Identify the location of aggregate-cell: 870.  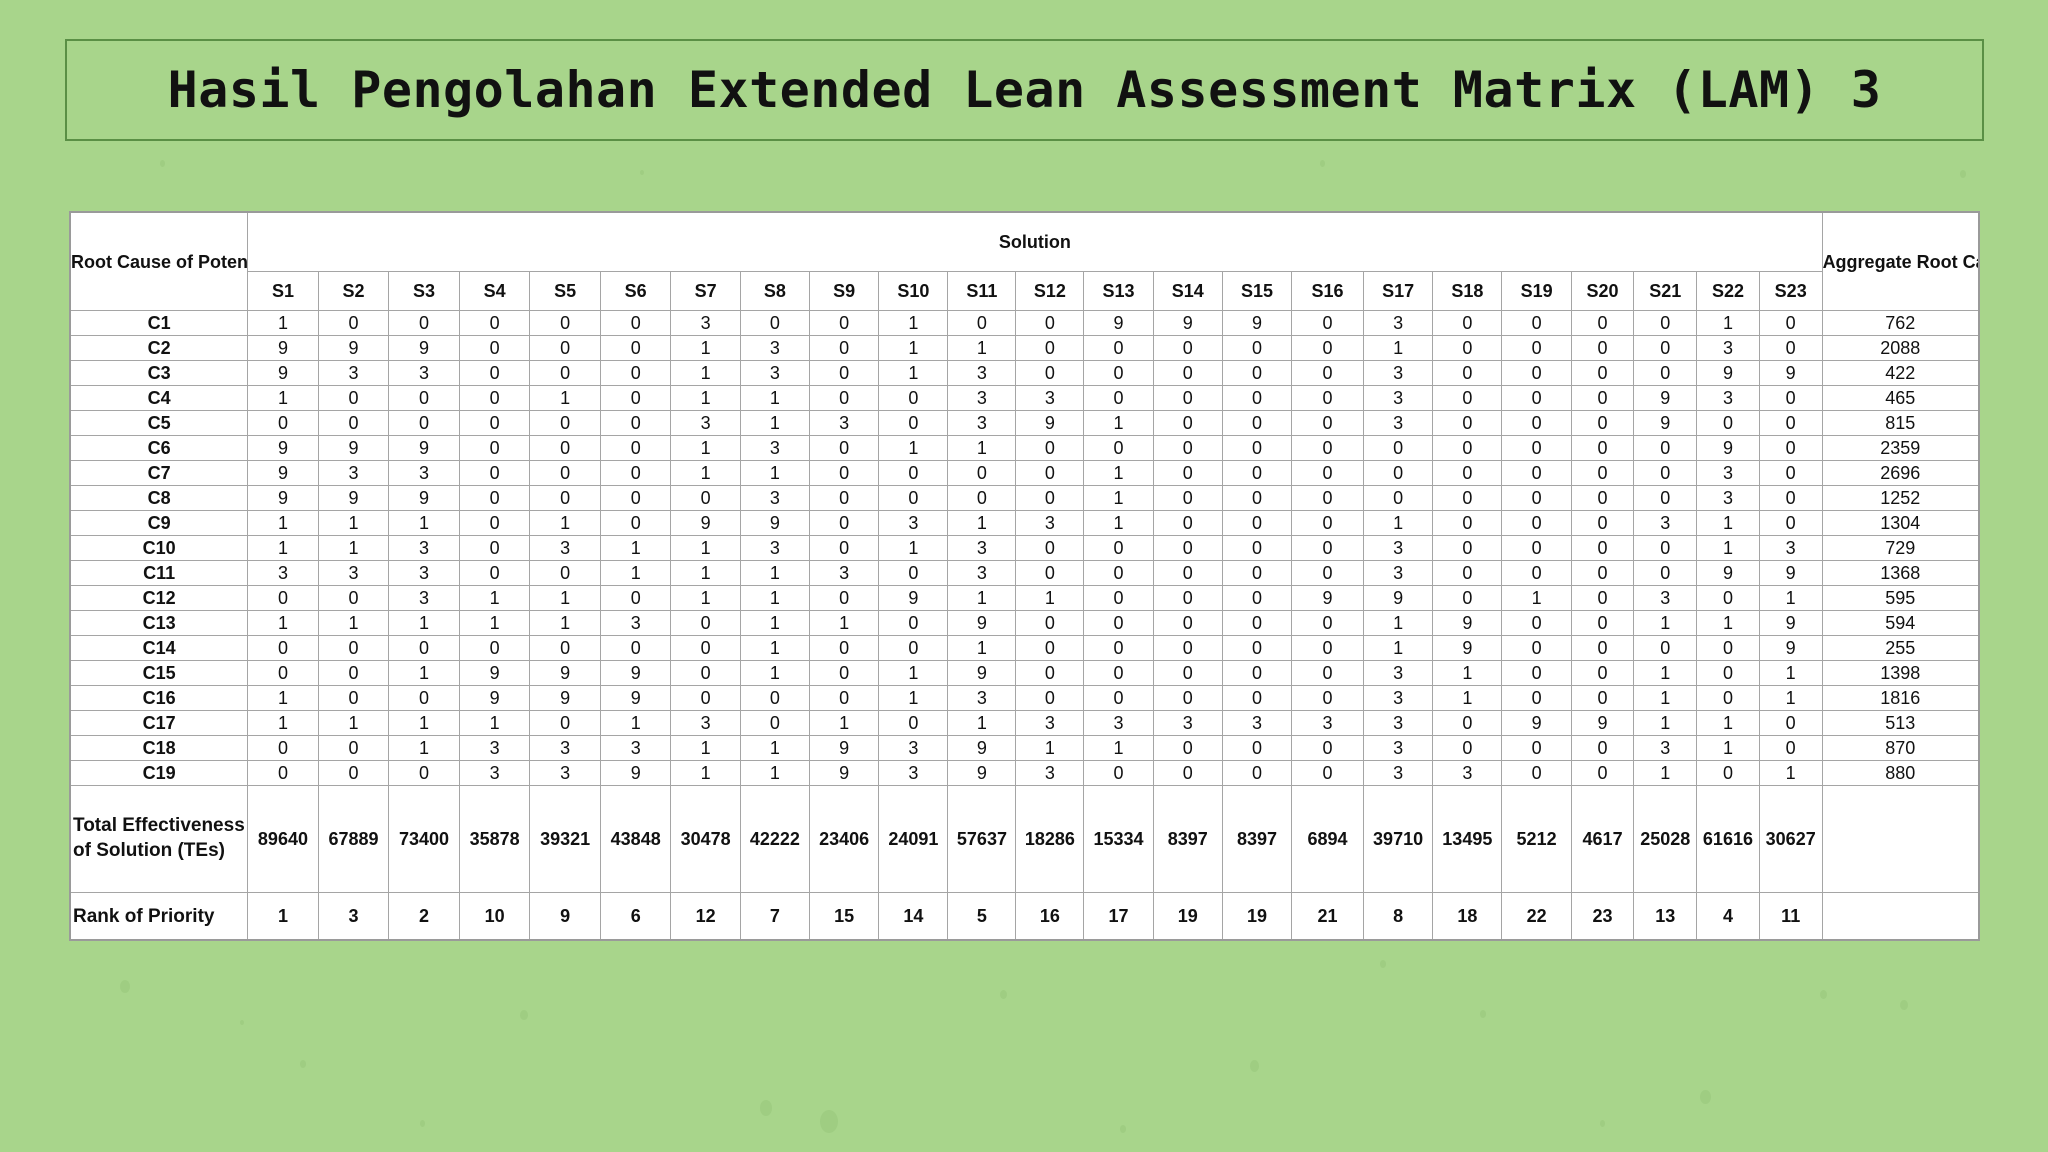
(1900, 748).